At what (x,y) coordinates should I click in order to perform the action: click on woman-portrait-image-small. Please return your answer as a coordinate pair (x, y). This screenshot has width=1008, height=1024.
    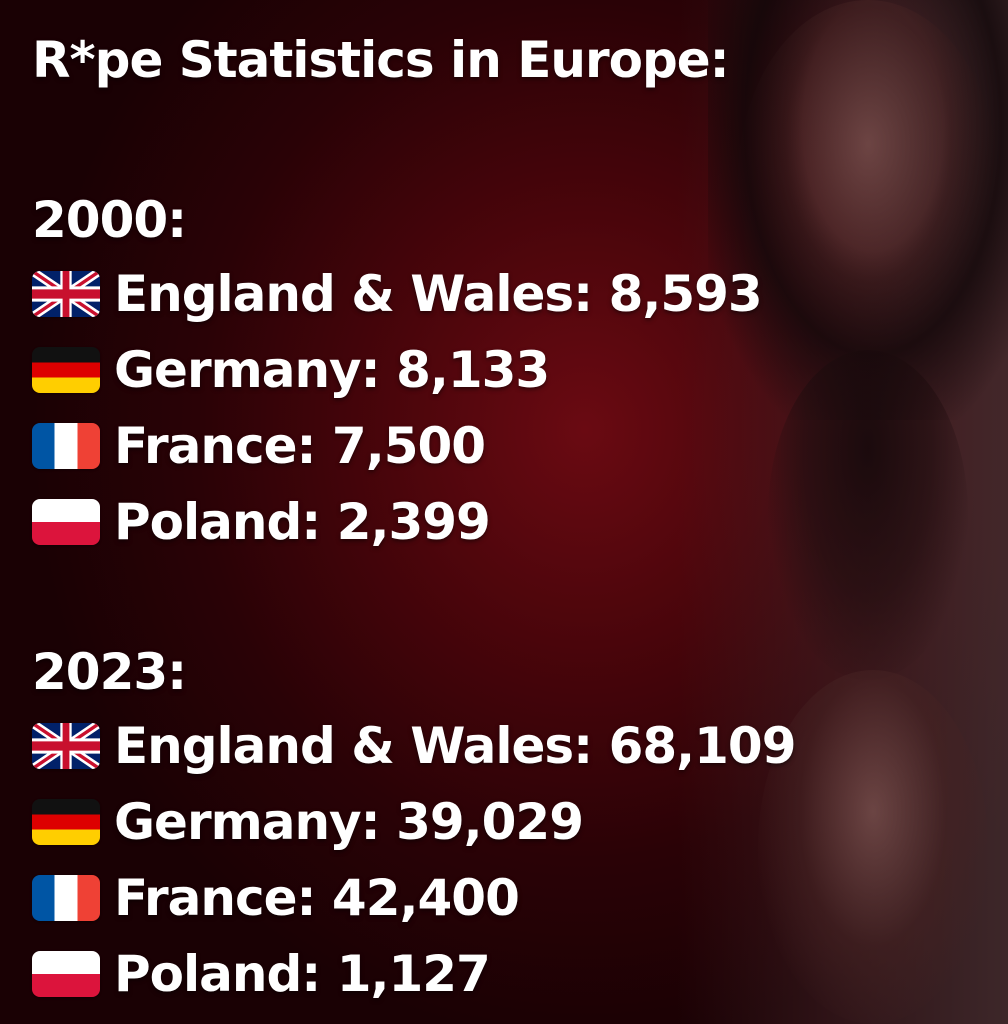
    Looking at the image, I should click on (873, 847).